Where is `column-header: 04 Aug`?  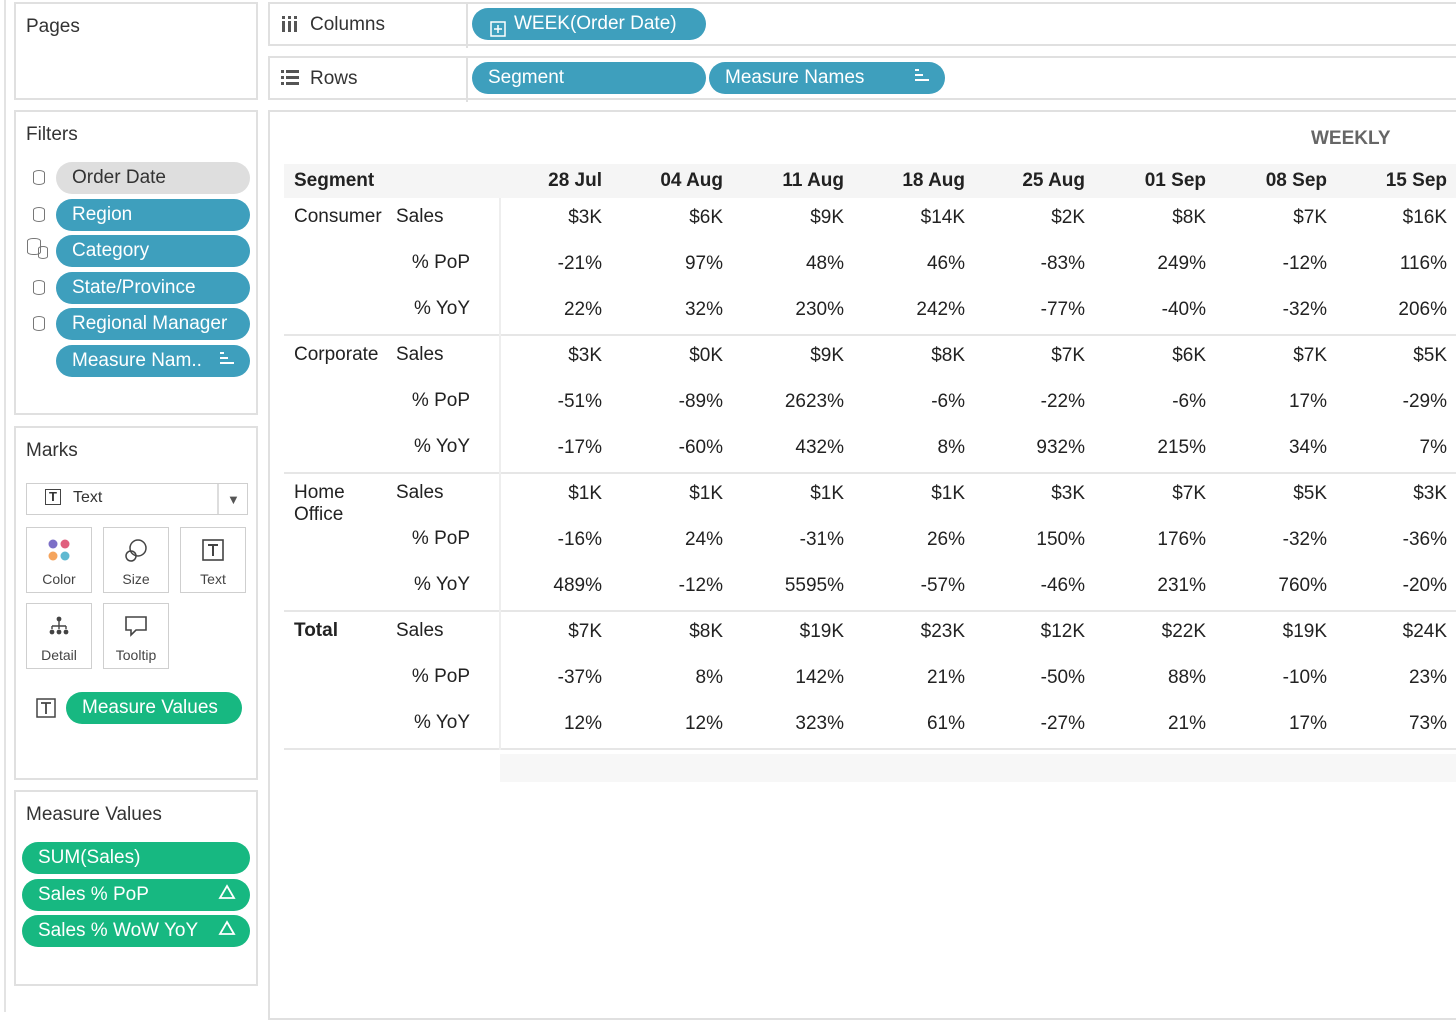
column-header: 04 Aug is located at coordinates (691, 180).